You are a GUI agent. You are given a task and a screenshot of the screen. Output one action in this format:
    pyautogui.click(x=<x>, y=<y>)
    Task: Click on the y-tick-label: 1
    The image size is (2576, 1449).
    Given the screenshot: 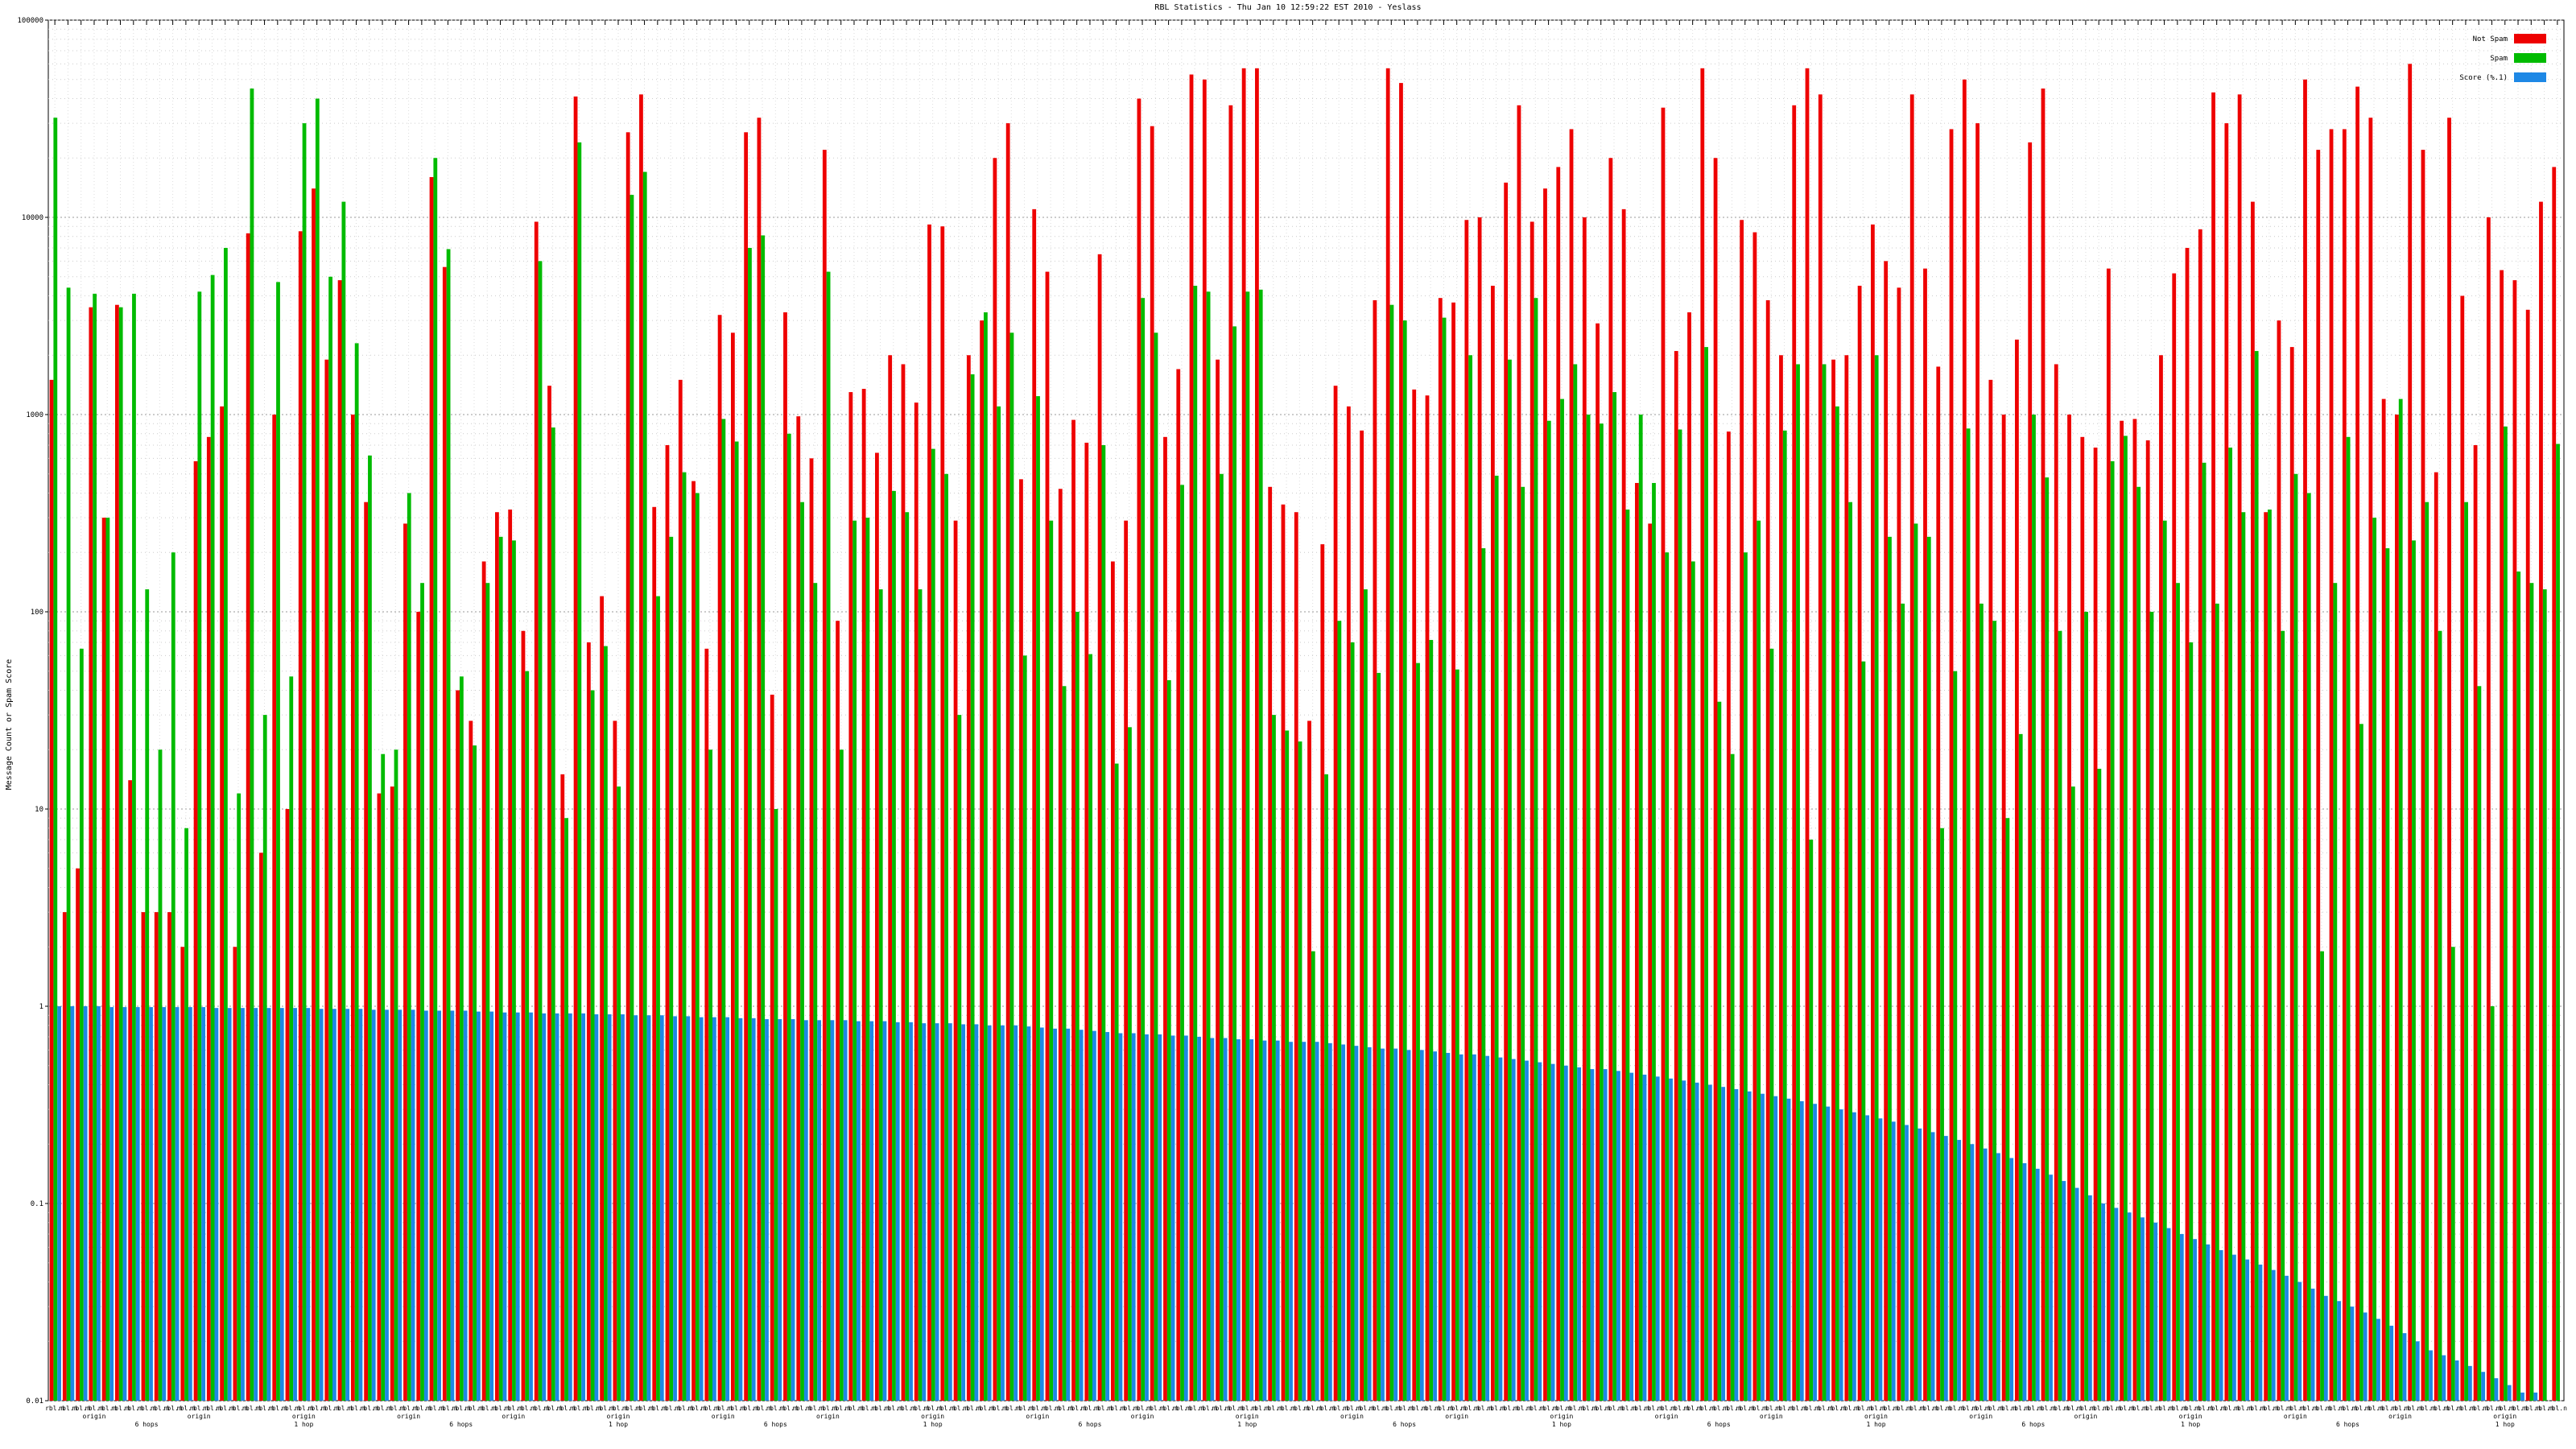 What is the action you would take?
    pyautogui.click(x=41, y=1007)
    